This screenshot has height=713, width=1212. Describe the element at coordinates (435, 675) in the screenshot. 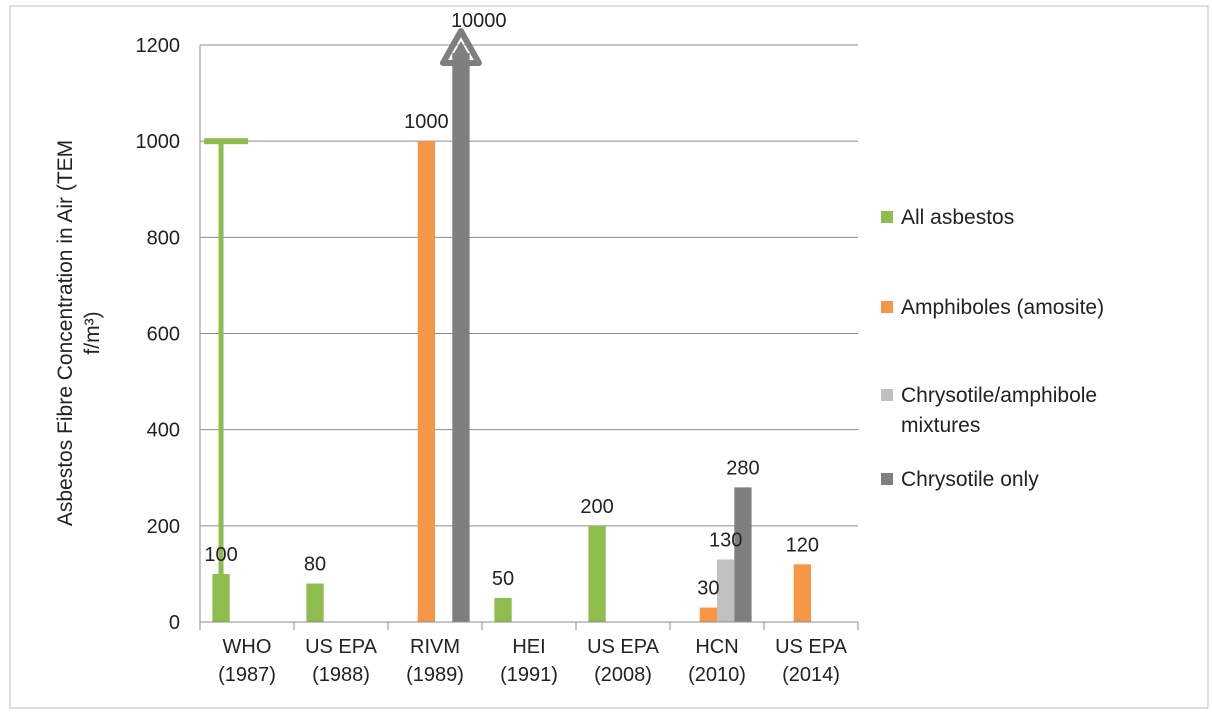

I see `x-tick-label: (1989)` at that location.